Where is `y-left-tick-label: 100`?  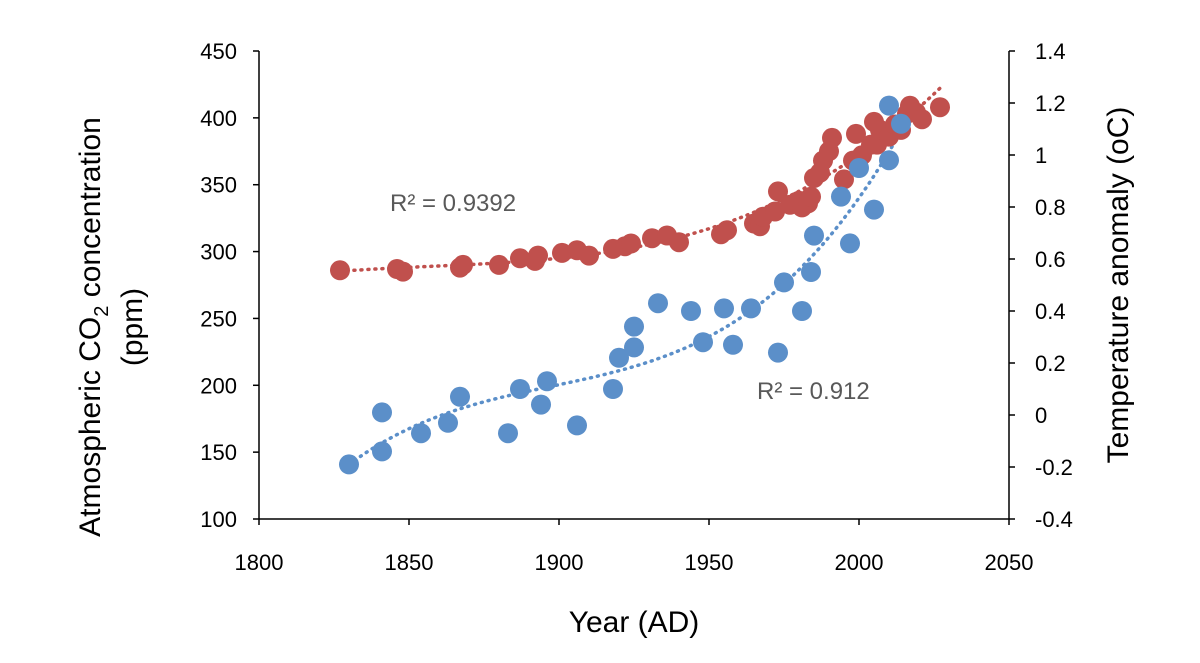
y-left-tick-label: 100 is located at coordinates (218, 519).